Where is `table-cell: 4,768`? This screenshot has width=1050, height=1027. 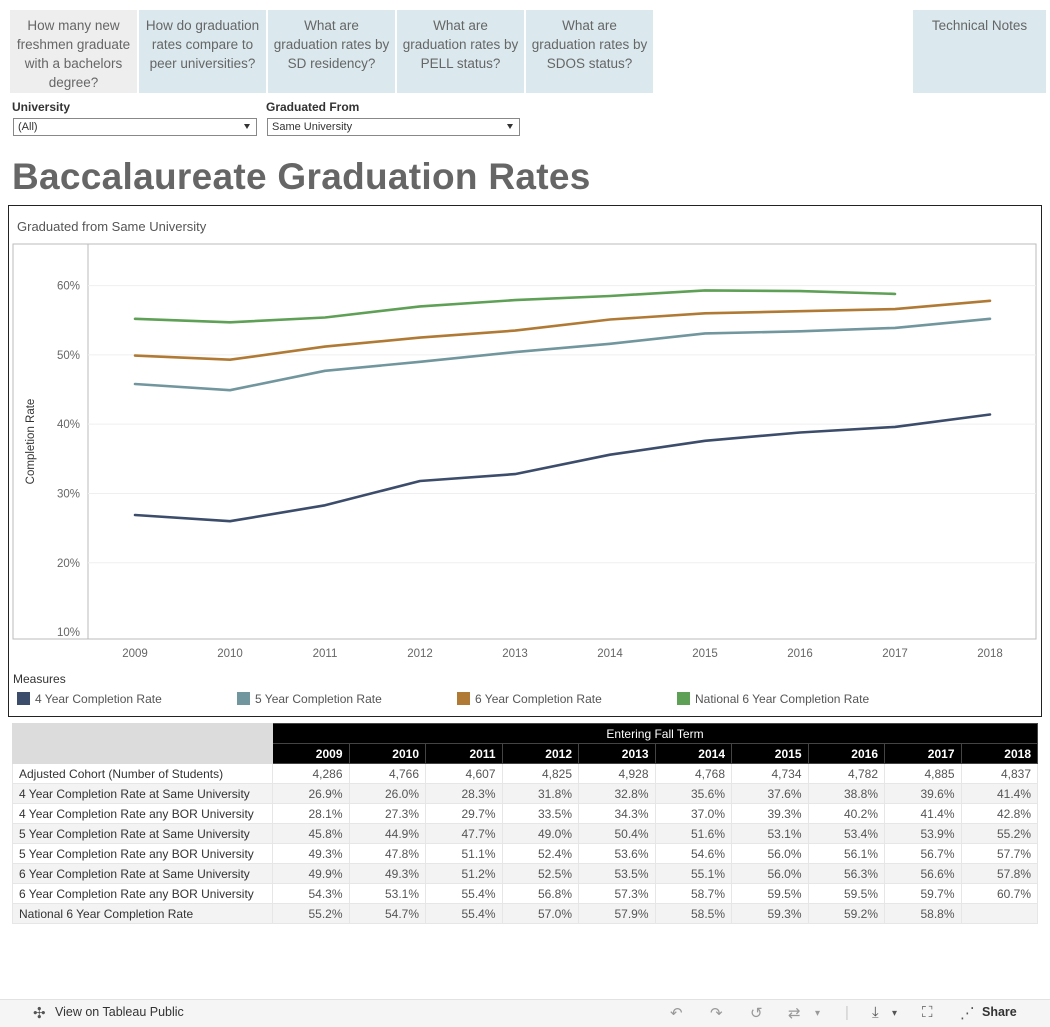
table-cell: 4,768 is located at coordinates (693, 773).